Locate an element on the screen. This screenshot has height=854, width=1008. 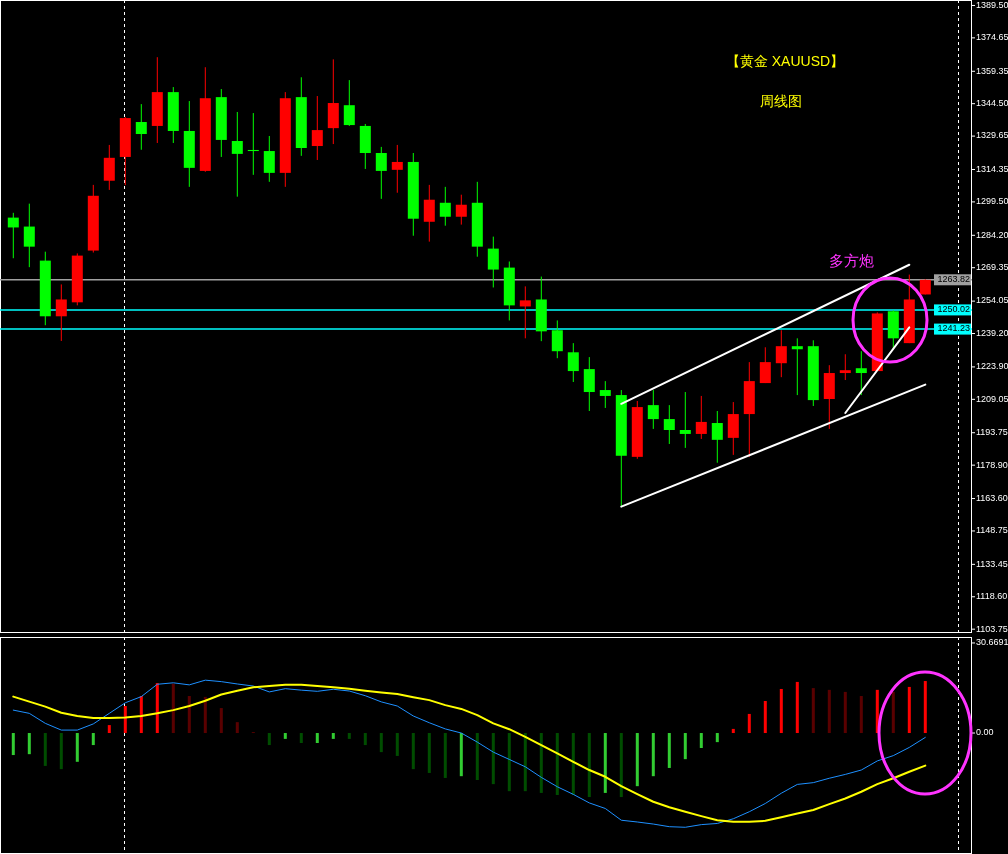
y-tick-label: 1254.05 is located at coordinates (992, 300).